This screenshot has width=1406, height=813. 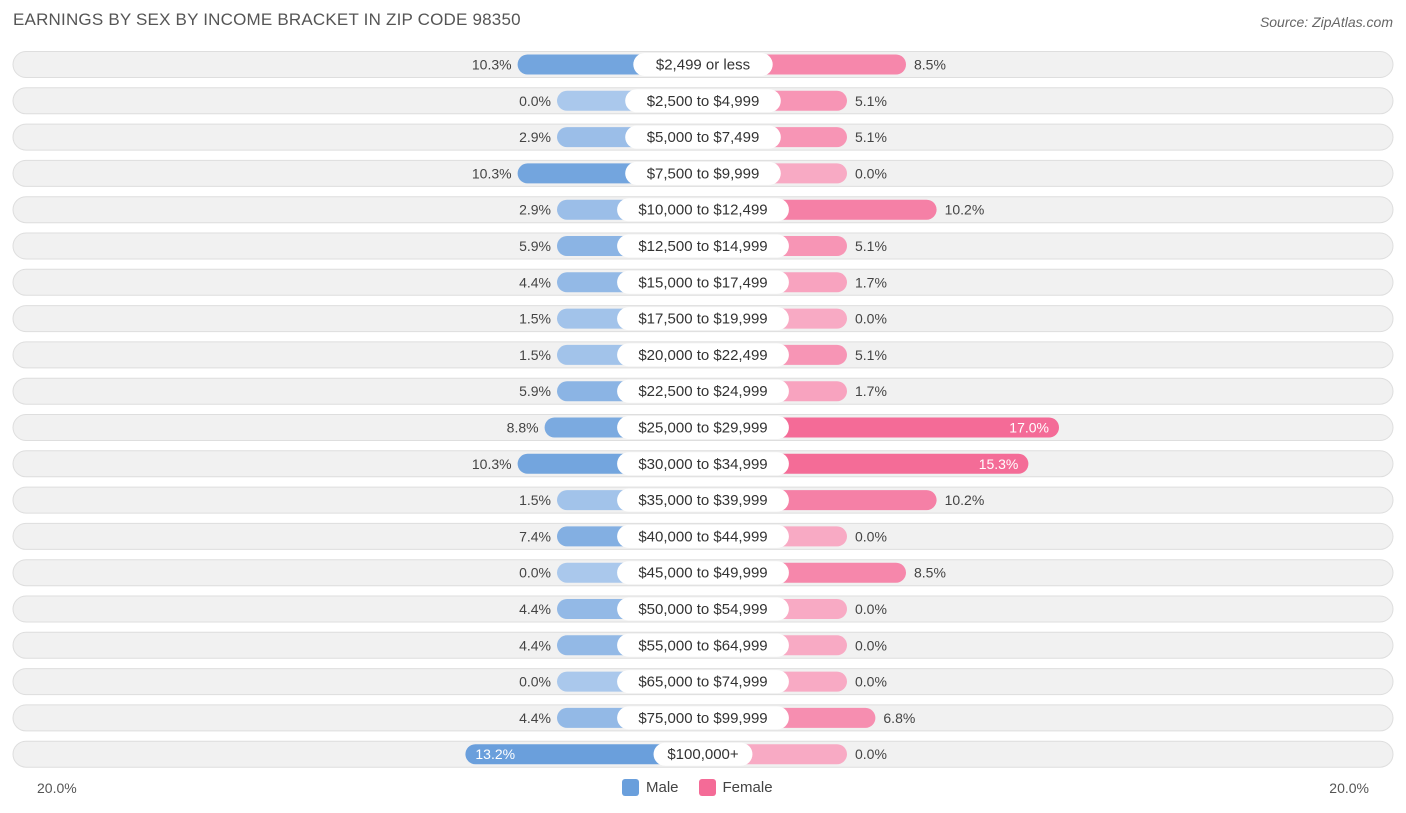 I want to click on value-label-female: 15.3%, so click(x=999, y=464).